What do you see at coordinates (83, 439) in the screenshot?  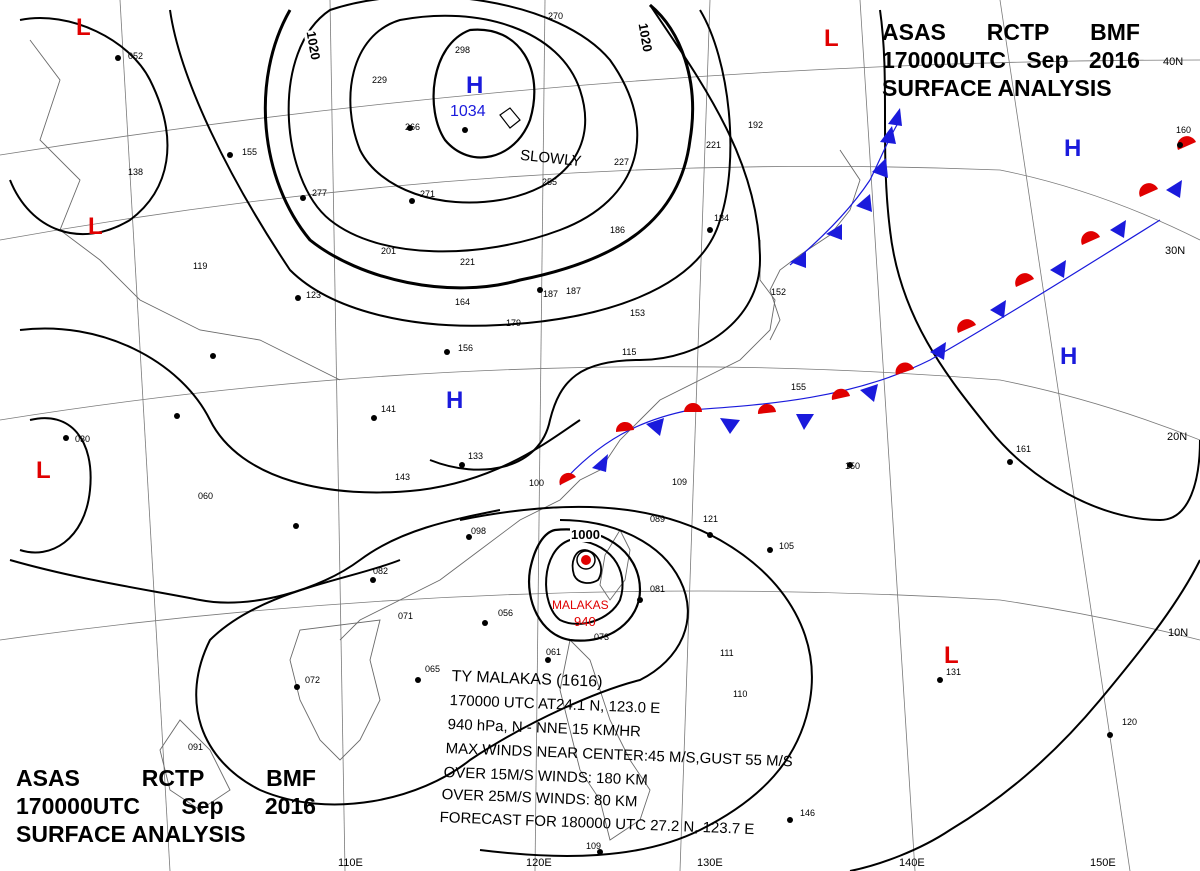 I see `station-value: 030` at bounding box center [83, 439].